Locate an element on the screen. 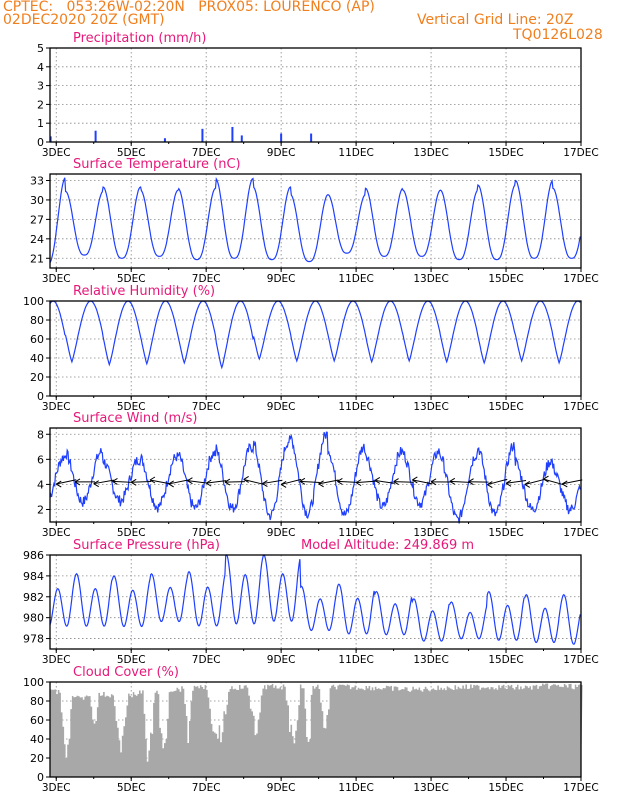 This screenshot has width=618, height=800. grid-temperature is located at coordinates (316, 221).